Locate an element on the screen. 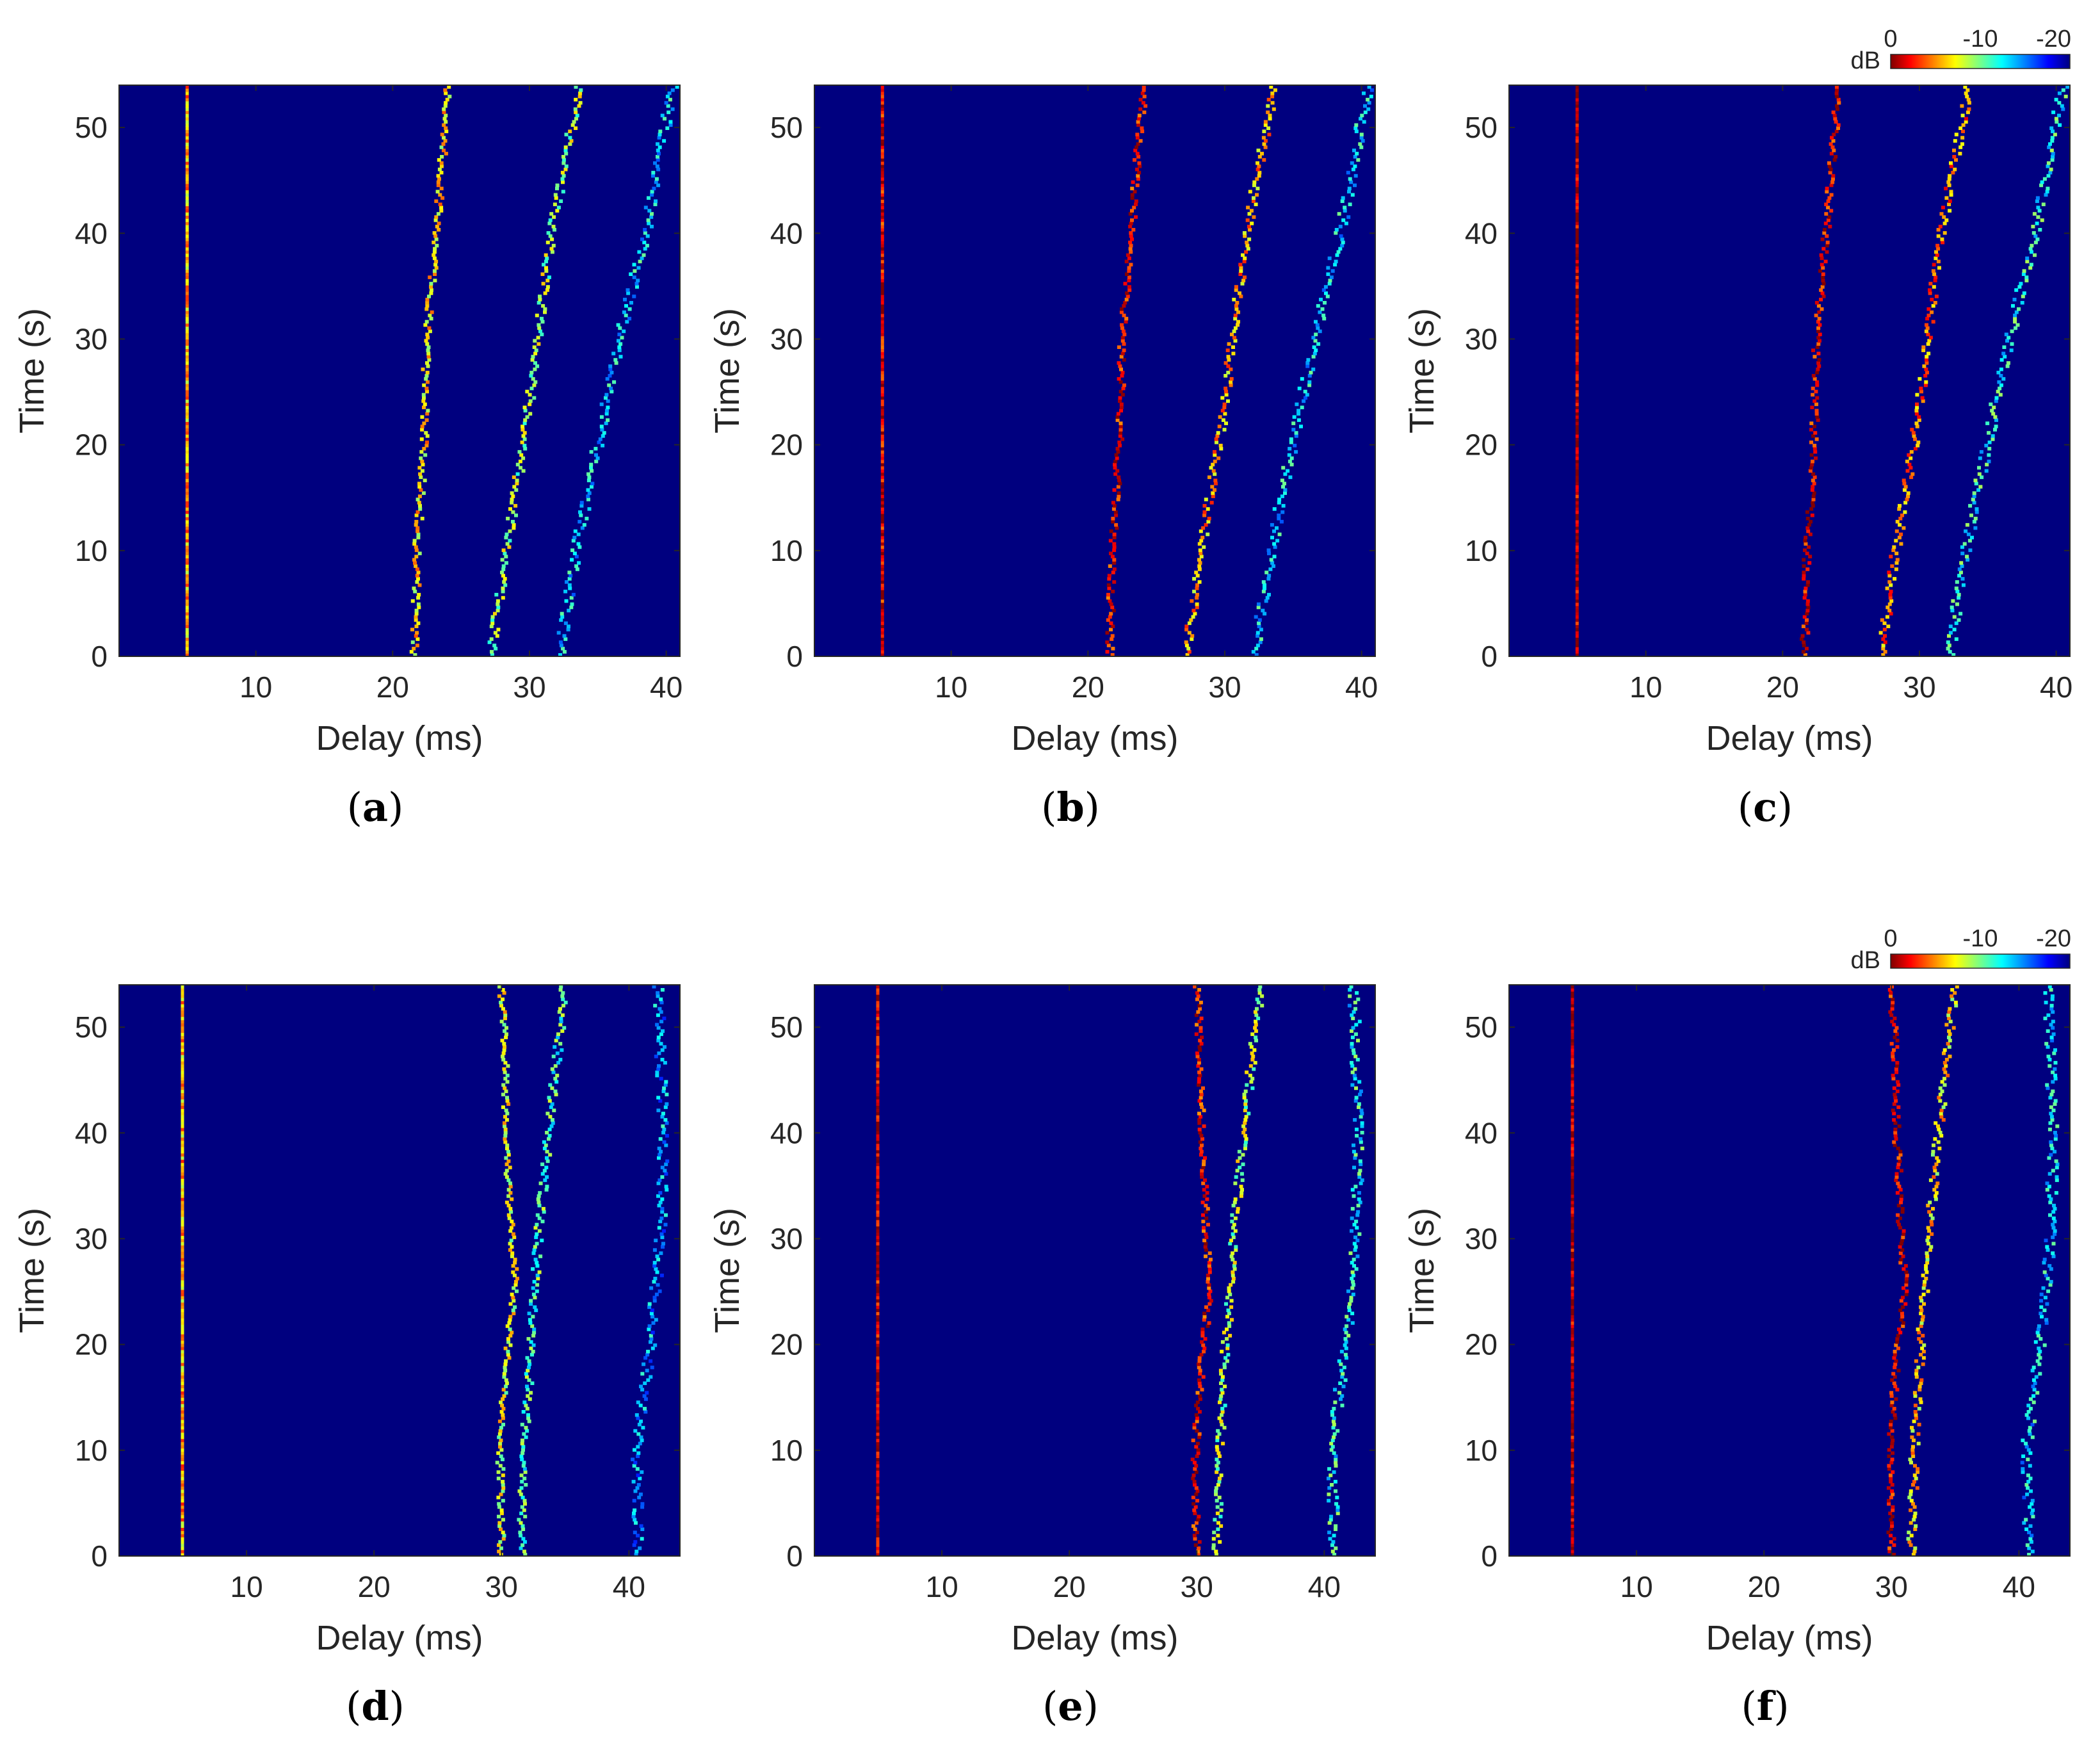  y-tick-label: 20 is located at coordinates (786, 1344).